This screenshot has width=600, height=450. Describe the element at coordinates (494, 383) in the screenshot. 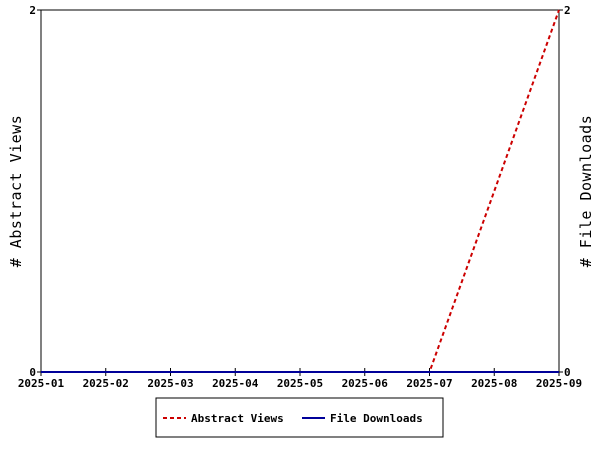

I see `x-tick-label: 2025-08` at that location.